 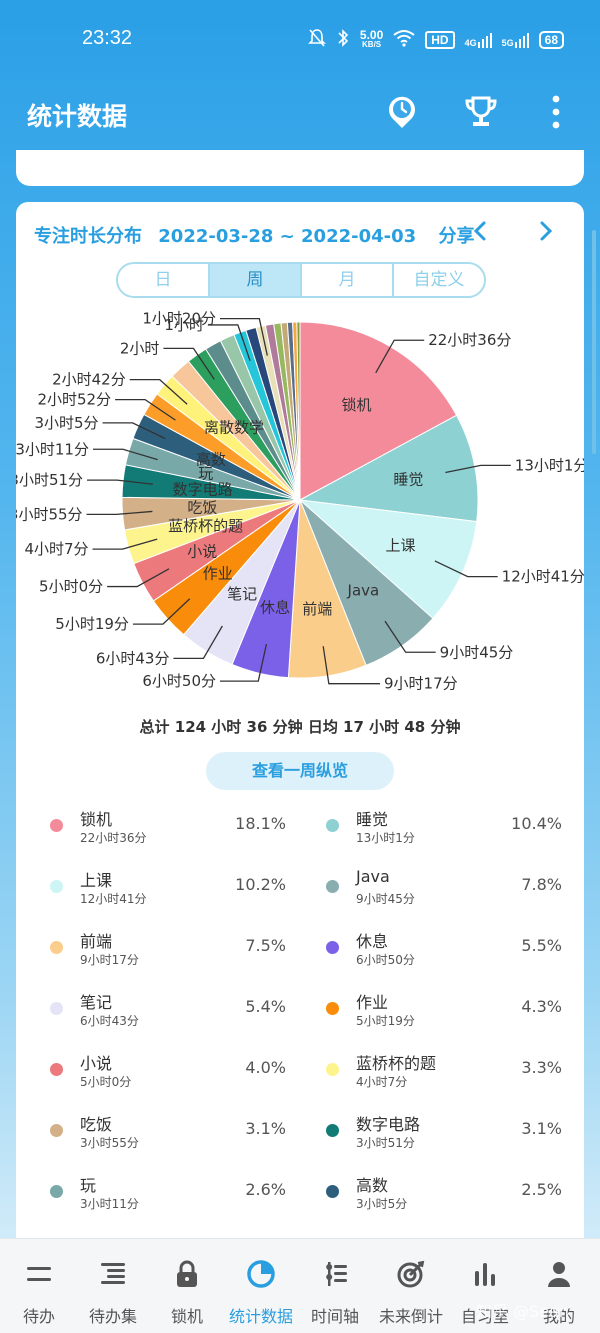 What do you see at coordinates (469, 340) in the screenshot?
I see `slice-duration-label: 22小时36分` at bounding box center [469, 340].